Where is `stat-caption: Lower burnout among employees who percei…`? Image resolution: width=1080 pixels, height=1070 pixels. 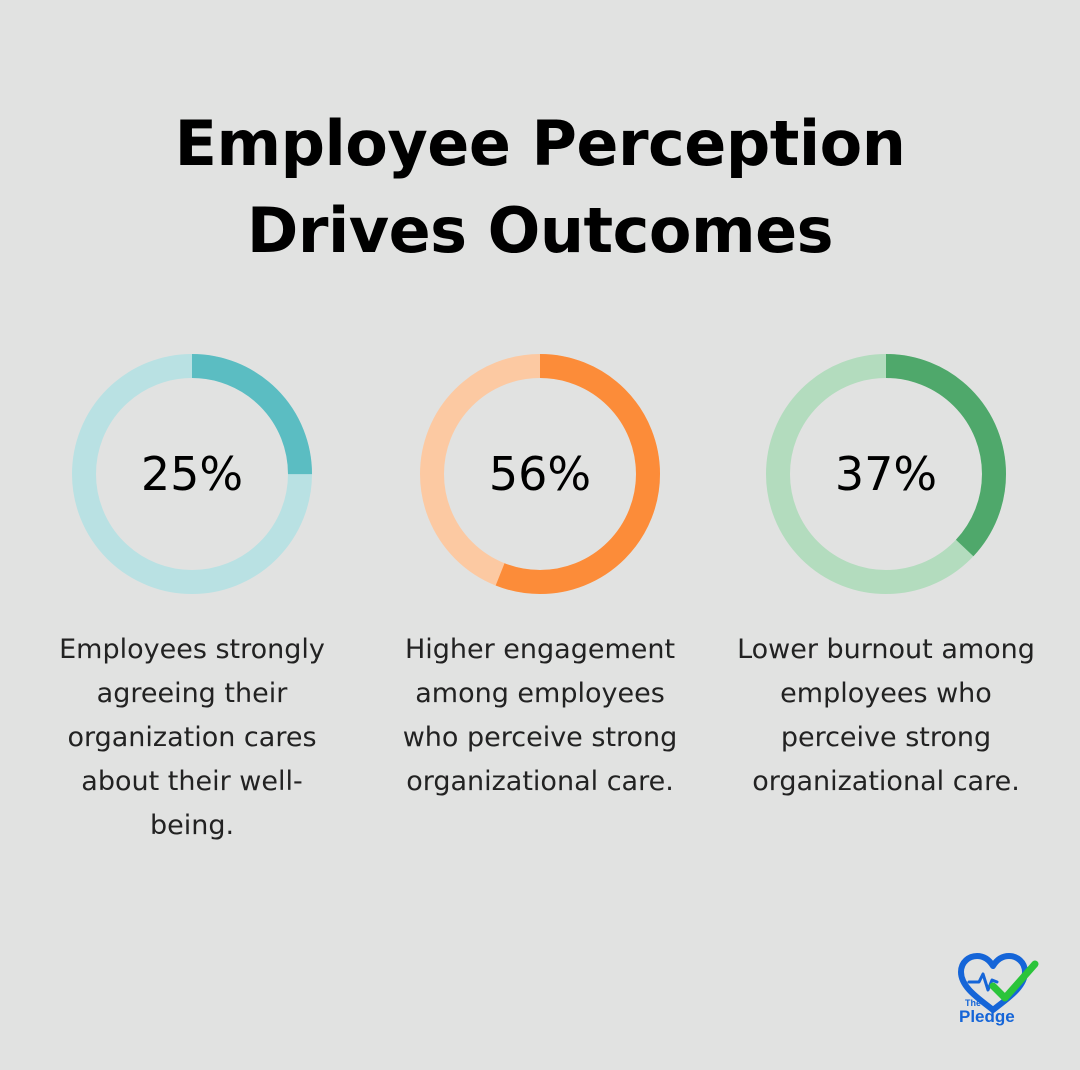
stat-caption: Lower burnout among employees who percei… is located at coordinates (886, 715).